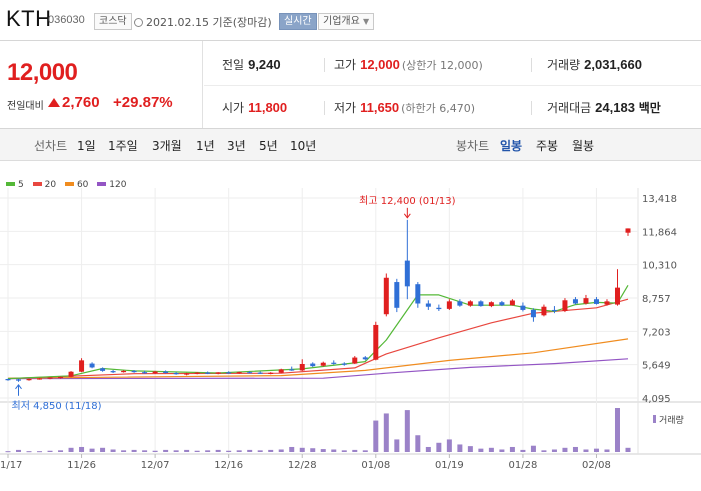 Image resolution: width=701 pixels, height=491 pixels. What do you see at coordinates (21, 185) in the screenshot?
I see `legend-ma5-label: 5` at bounding box center [21, 185].